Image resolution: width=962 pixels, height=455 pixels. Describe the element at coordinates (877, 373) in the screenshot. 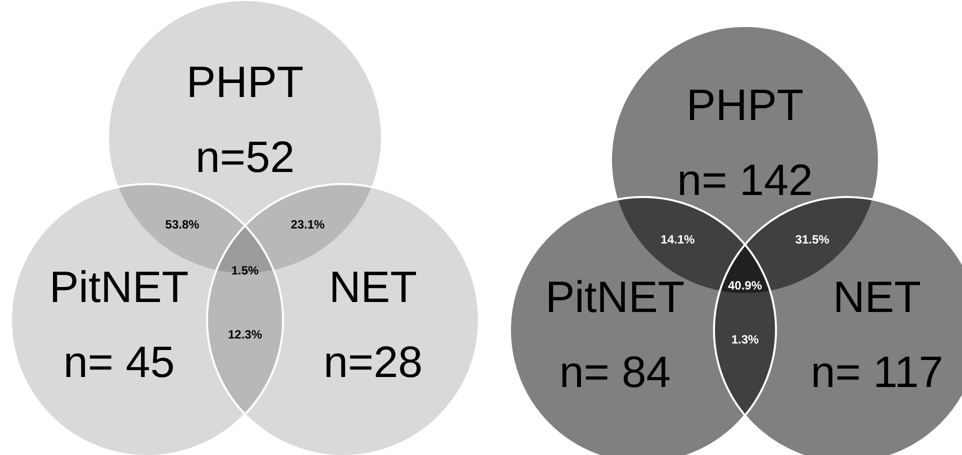

I see `data-label: n= 117` at that location.